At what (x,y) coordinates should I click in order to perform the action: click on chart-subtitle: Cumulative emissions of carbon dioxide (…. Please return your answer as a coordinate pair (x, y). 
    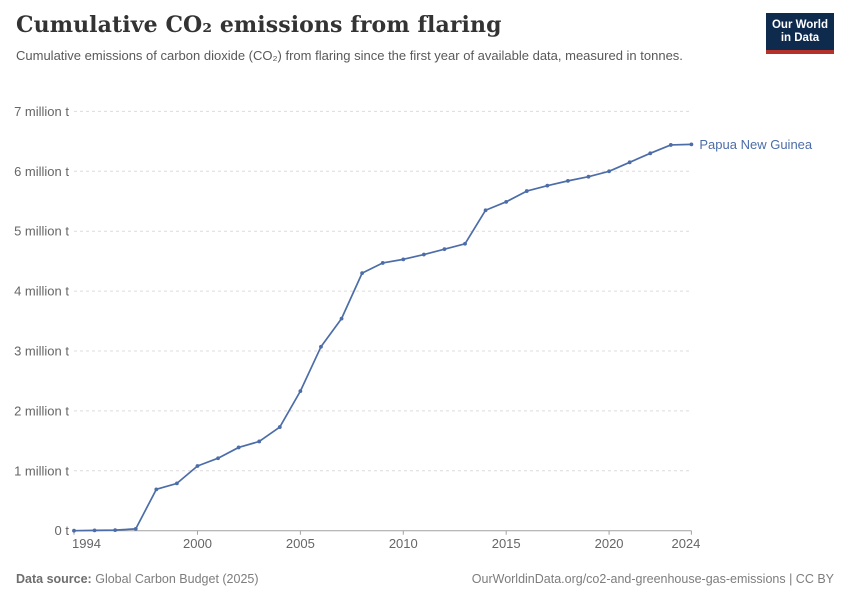
    Looking at the image, I should click on (349, 55).